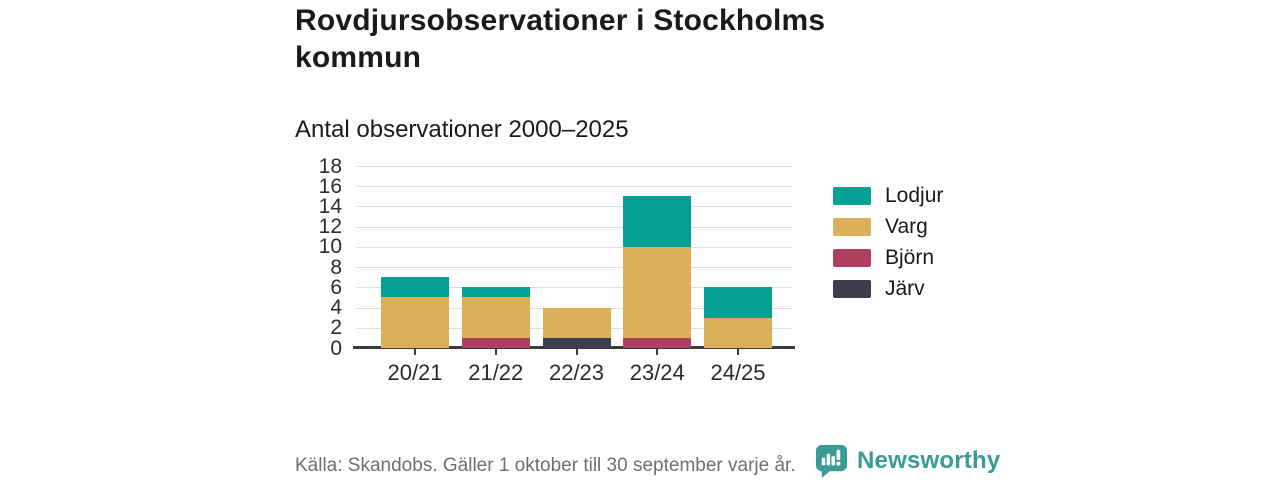  Describe the element at coordinates (330, 247) in the screenshot. I see `y-axis-tick-label: 10` at that location.